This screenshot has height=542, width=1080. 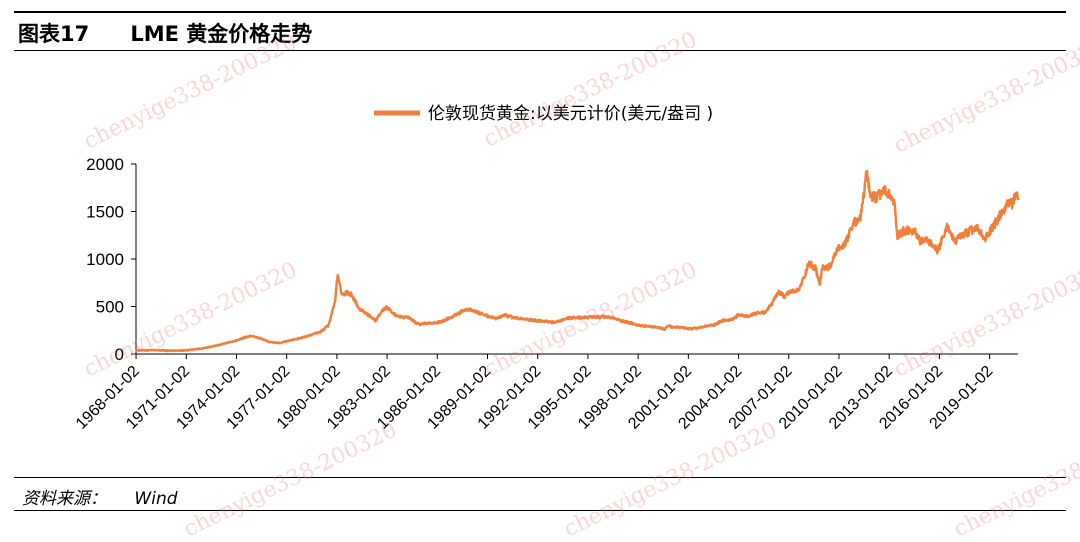 I want to click on y-tick-label-500: 500, so click(x=110, y=307).